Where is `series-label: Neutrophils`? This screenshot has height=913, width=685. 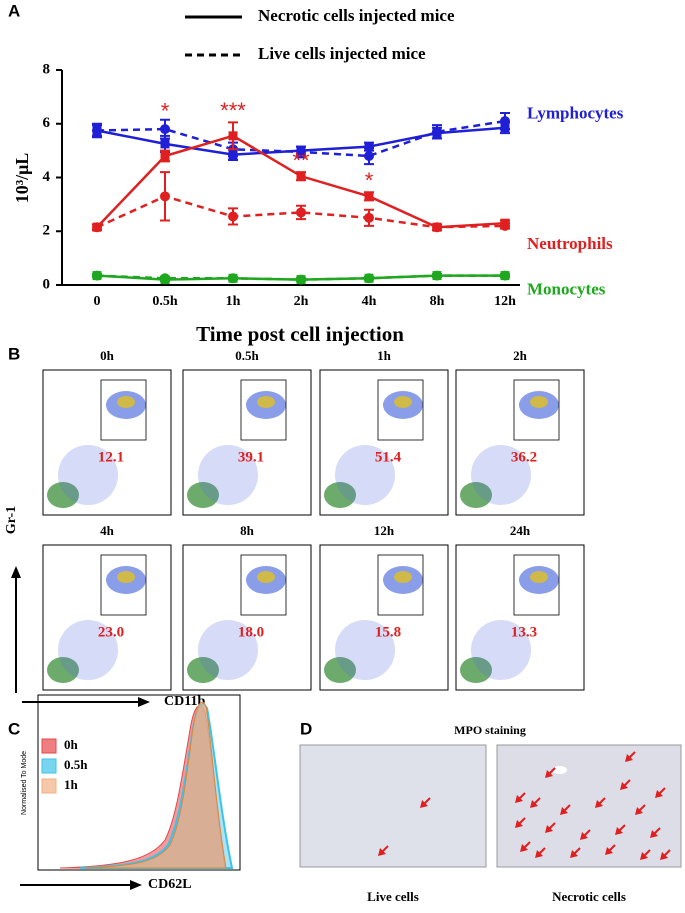 series-label: Neutrophils is located at coordinates (570, 243).